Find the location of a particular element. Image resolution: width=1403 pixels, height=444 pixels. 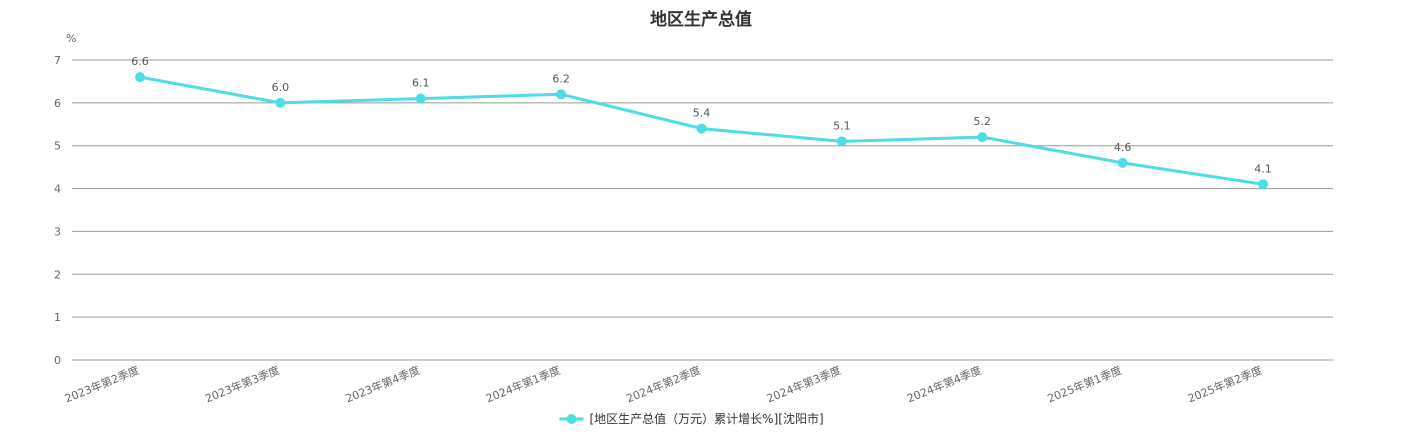

data-label: 4.1 is located at coordinates (1263, 168).